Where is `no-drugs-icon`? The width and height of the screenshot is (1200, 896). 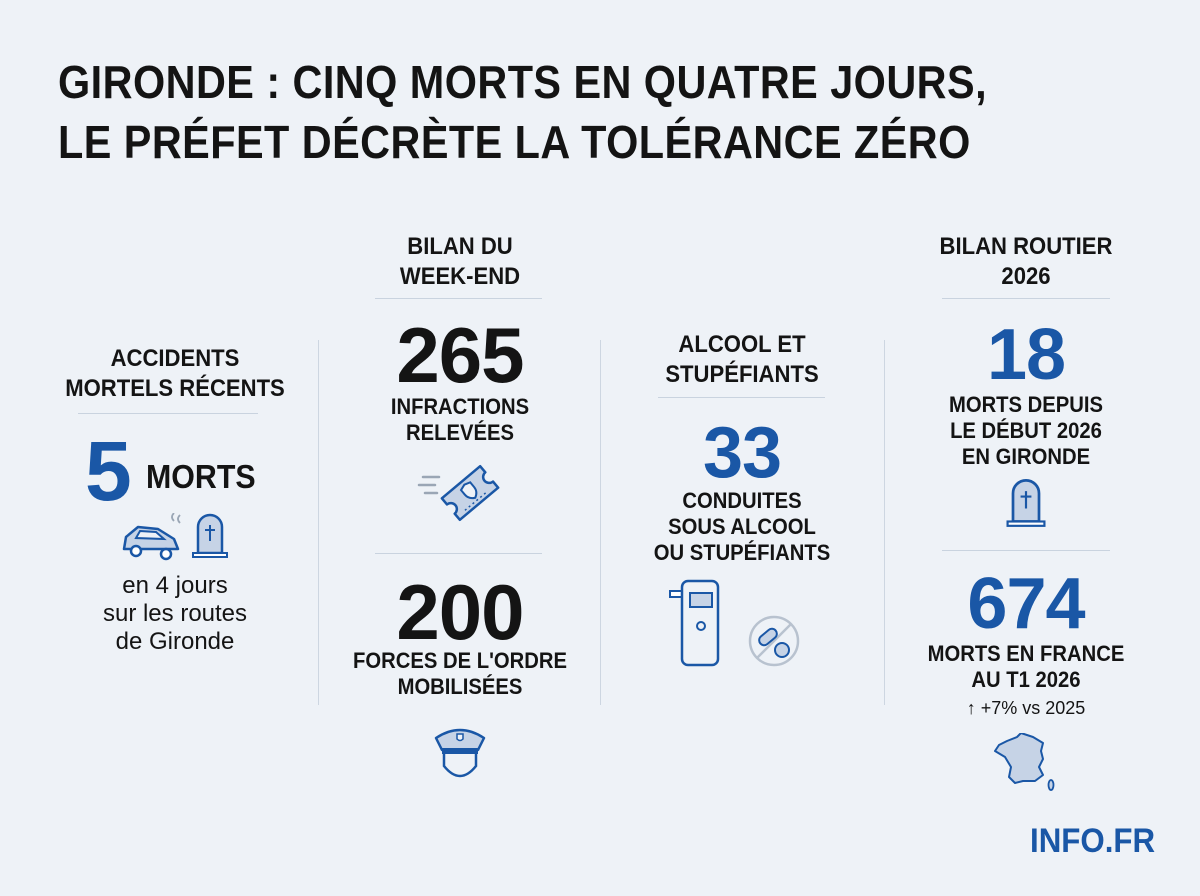 no-drugs-icon is located at coordinates (774, 641).